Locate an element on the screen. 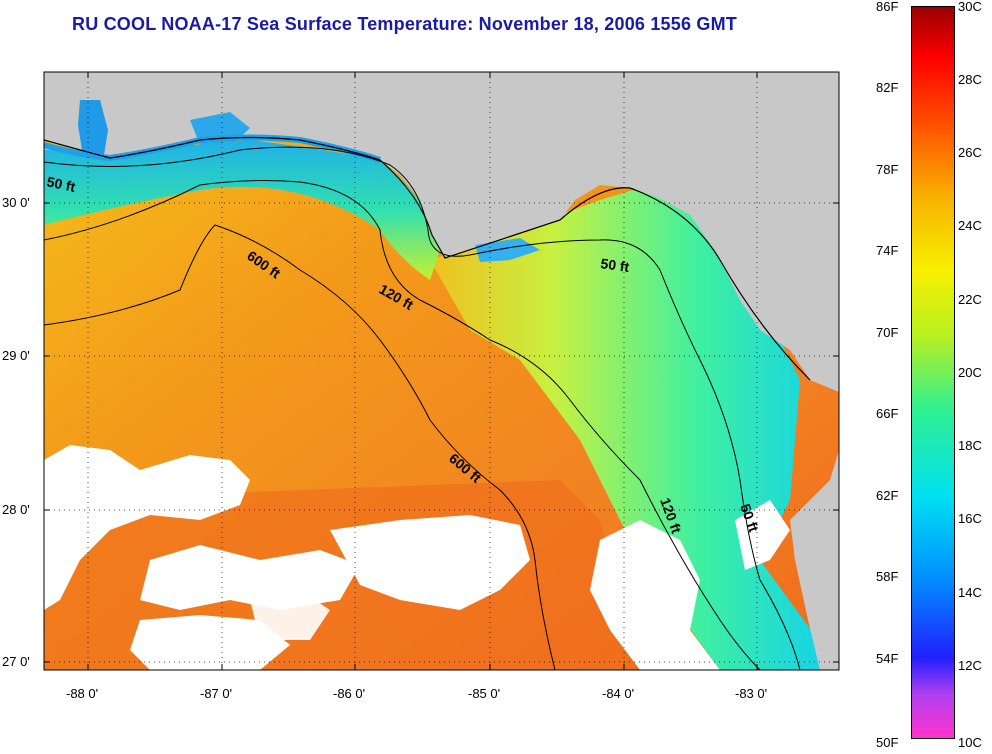  x-tick-label: -88 0' is located at coordinates (82, 693).